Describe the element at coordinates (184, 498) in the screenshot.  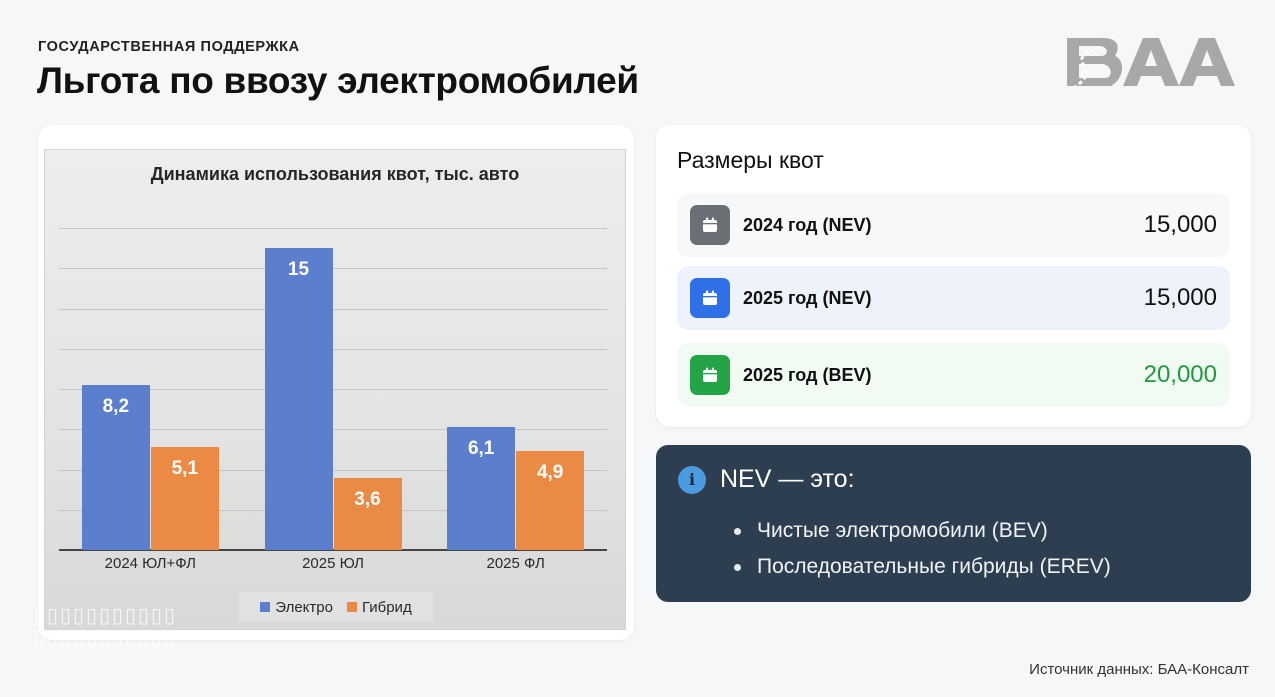
I see `bar-hybrid: 5,1` at that location.